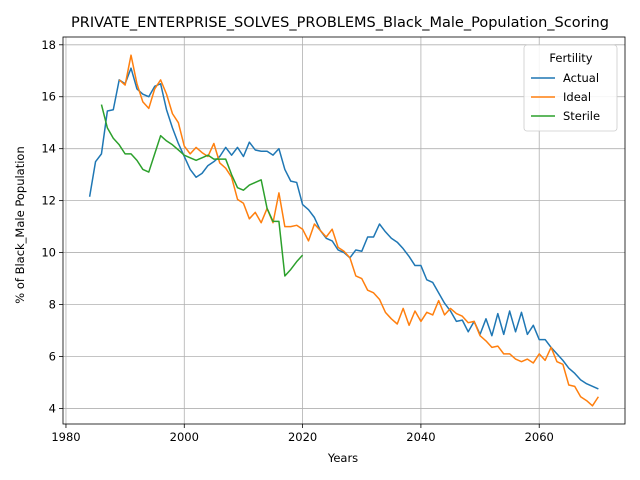 This screenshot has width=640, height=480. I want to click on y-axis-label: % of Black_Male Population, so click(20, 225).